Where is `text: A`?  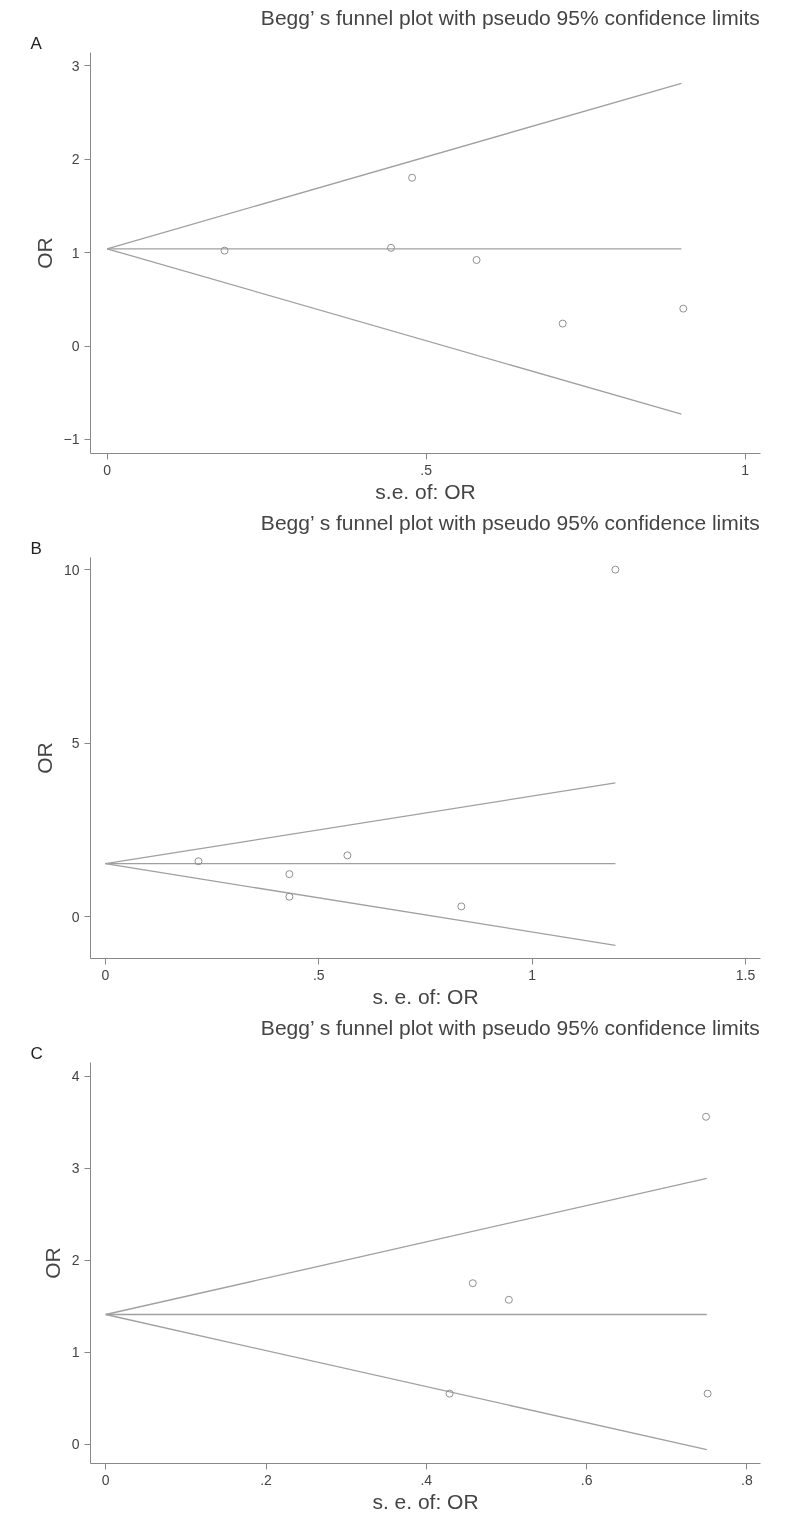 text: A is located at coordinates (36, 43).